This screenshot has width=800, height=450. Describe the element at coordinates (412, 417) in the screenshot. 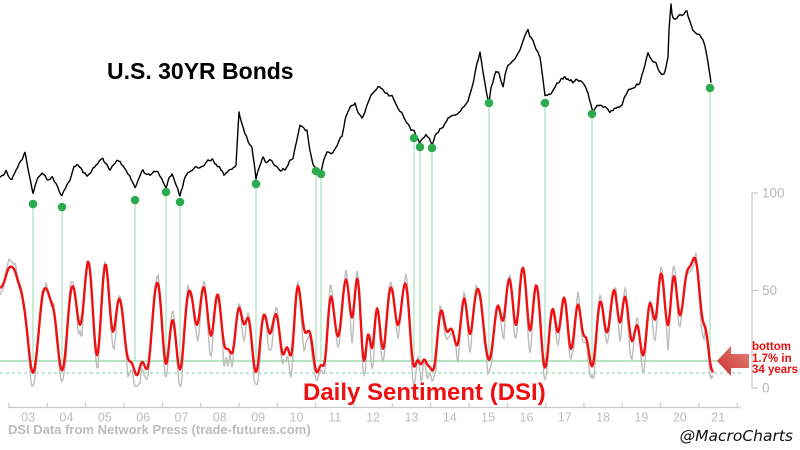

I see `x-axis-label: 13` at that location.